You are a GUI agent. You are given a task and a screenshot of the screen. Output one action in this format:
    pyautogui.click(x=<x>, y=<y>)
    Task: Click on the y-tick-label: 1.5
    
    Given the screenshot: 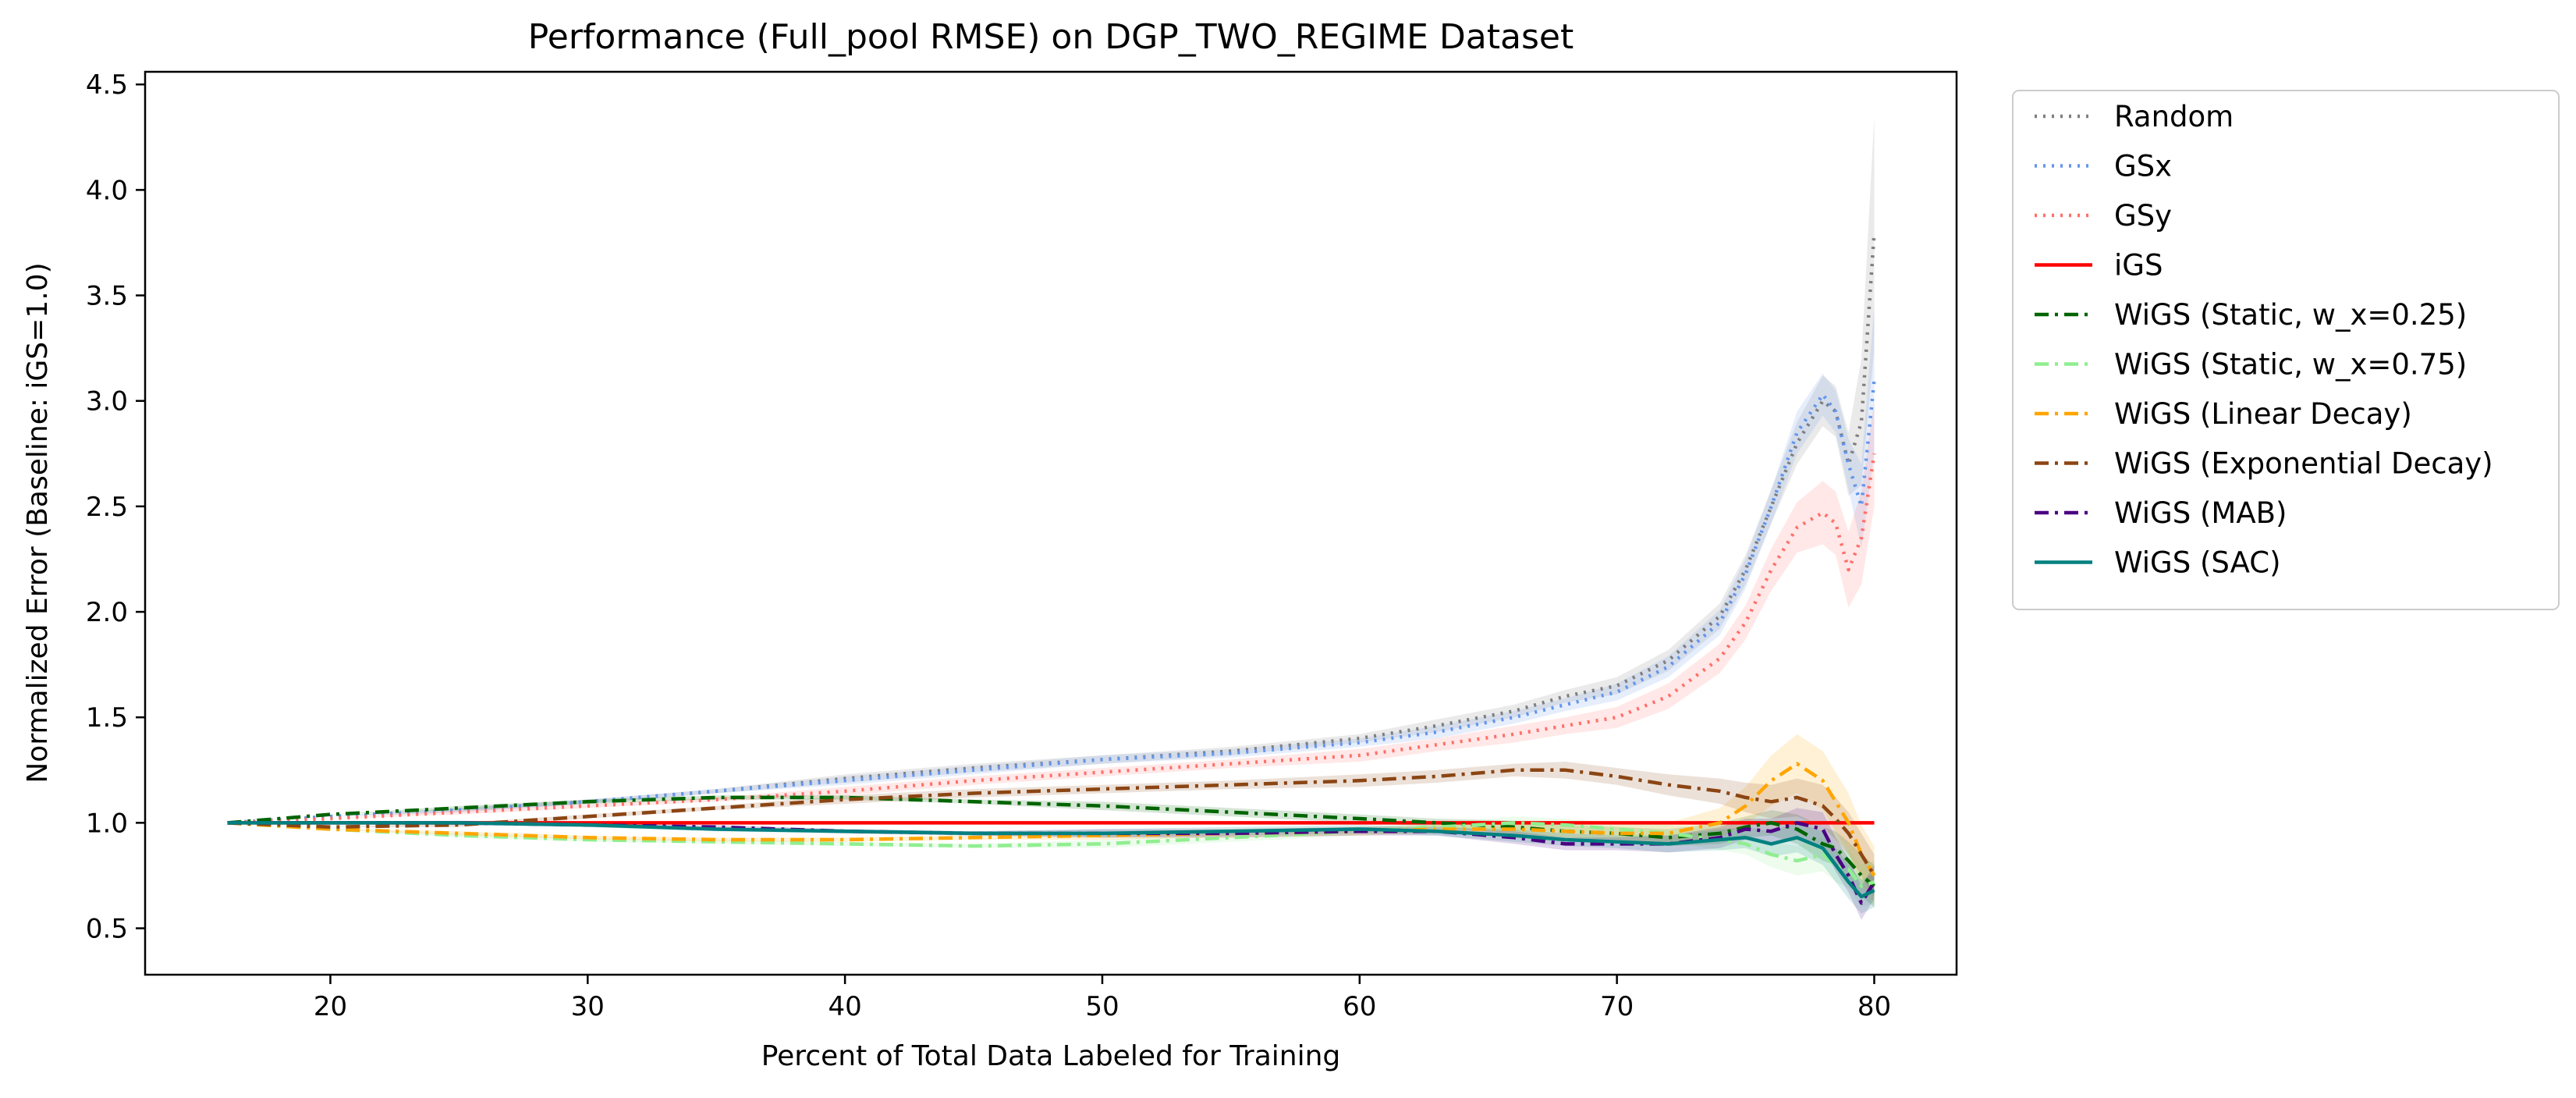 What is the action you would take?
    pyautogui.click(x=107, y=718)
    